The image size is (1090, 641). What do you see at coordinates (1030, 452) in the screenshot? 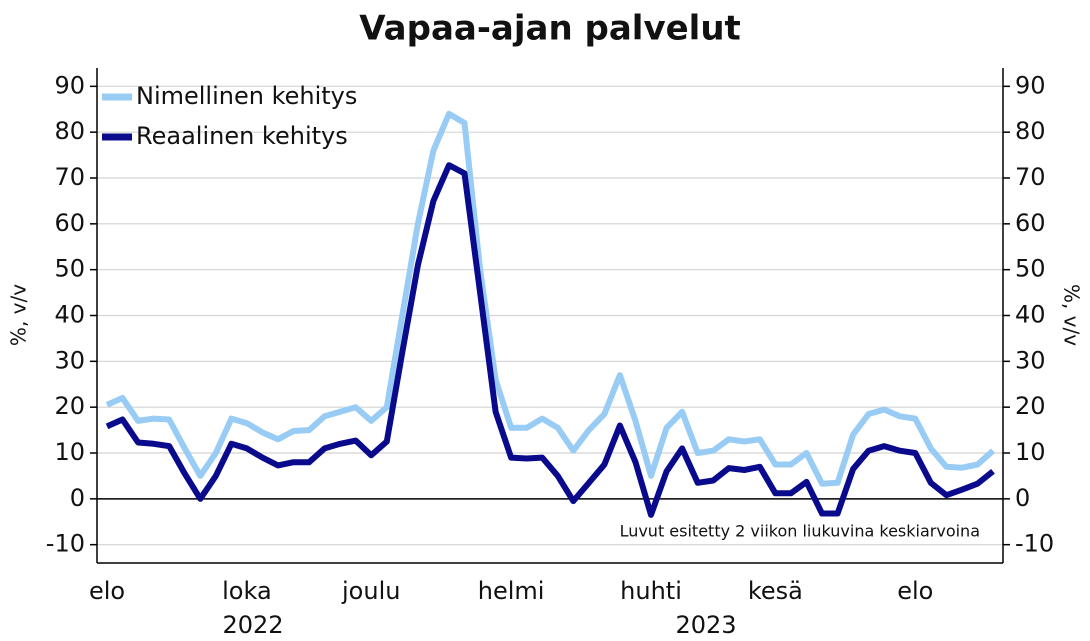
I see `y2-tick-label: 10` at bounding box center [1030, 452].